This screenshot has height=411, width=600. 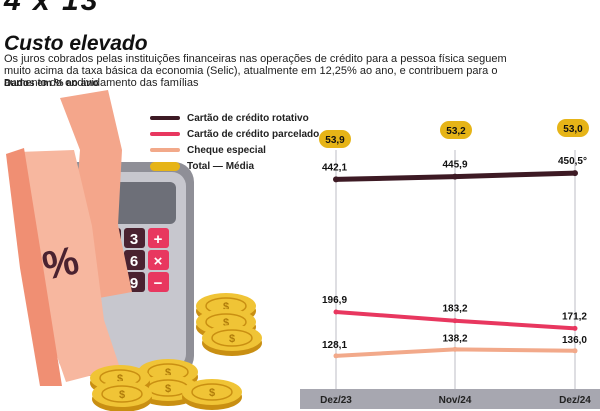 I want to click on data-label: 196,9, so click(x=334, y=300).